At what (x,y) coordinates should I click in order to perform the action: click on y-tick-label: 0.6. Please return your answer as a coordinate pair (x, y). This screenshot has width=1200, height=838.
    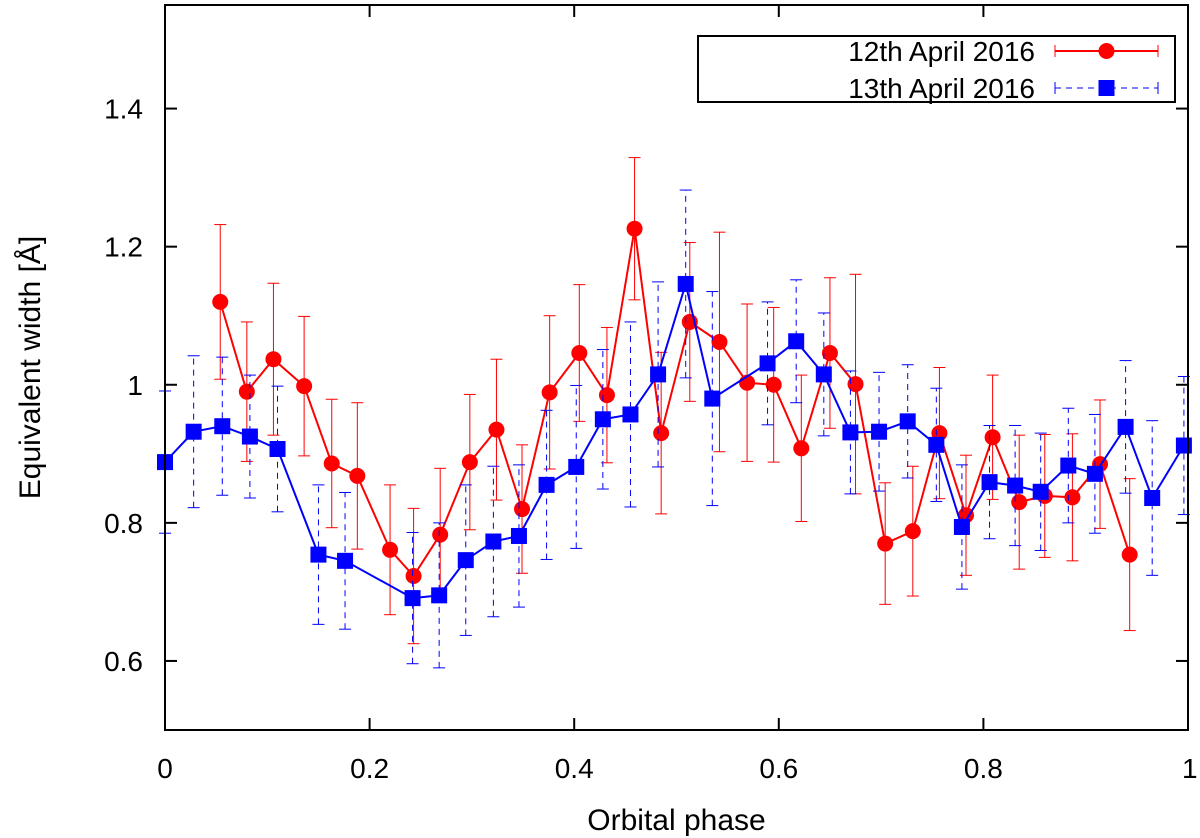
    Looking at the image, I should click on (123, 661).